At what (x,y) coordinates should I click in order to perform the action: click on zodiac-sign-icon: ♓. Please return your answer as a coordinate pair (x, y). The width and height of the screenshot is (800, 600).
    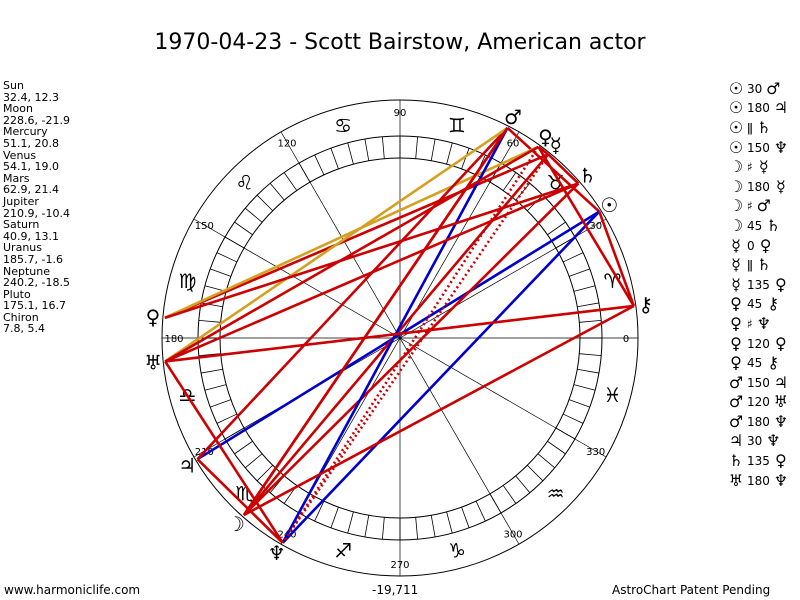
    Looking at the image, I should click on (613, 395).